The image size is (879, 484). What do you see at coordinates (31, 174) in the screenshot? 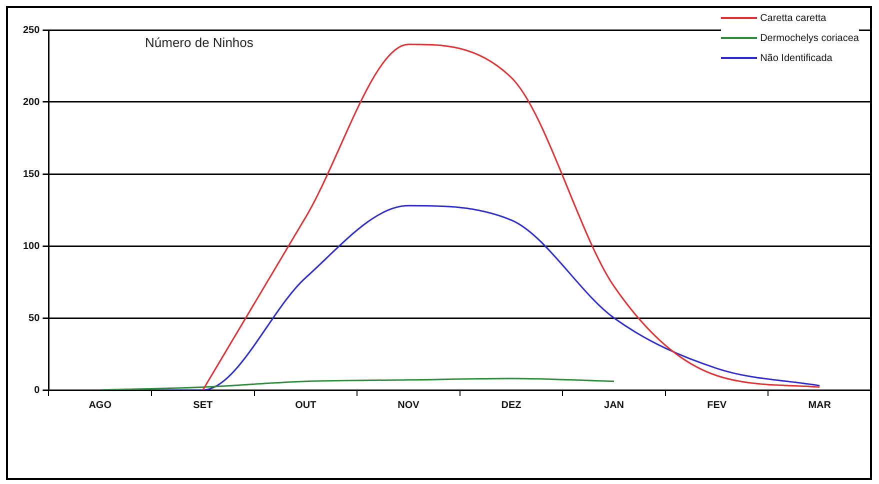
I see `y-tick-label: 150` at bounding box center [31, 174].